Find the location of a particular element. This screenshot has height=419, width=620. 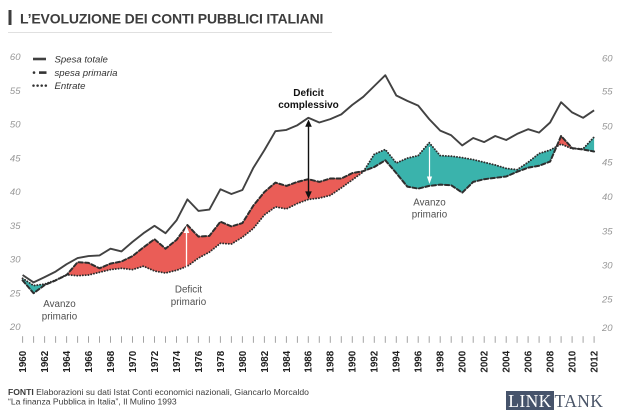

svg-text: 2002 is located at coordinates (485, 361).